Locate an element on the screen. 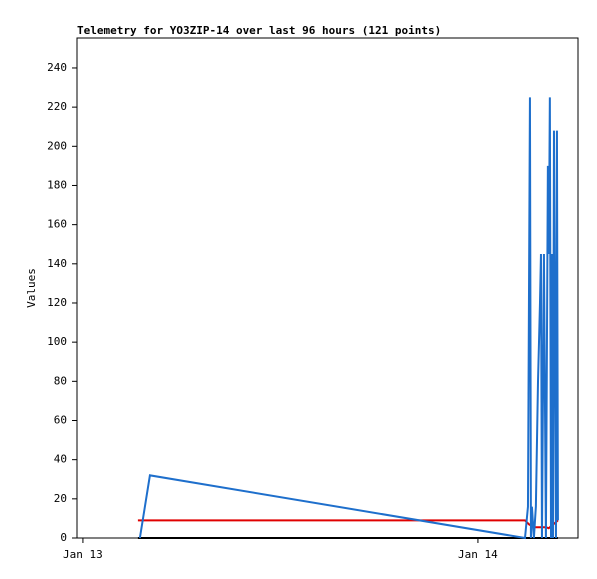  y-axis-label: Values is located at coordinates (31, 288).